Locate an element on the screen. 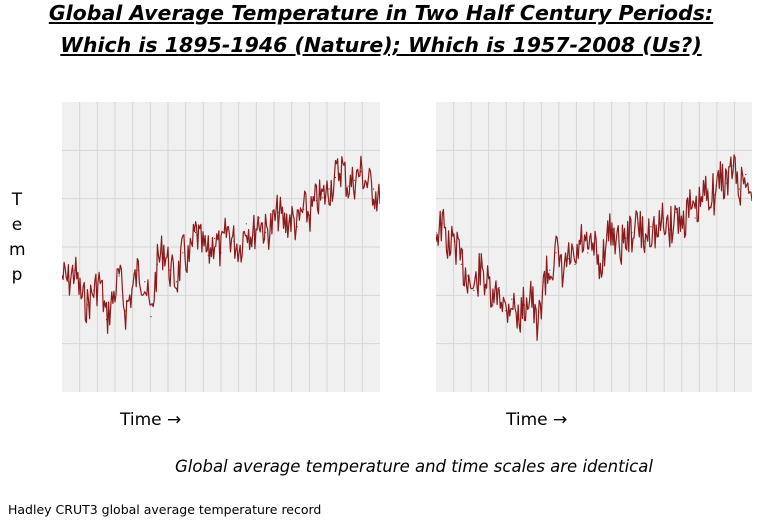 This screenshot has height=523, width=762. y-axis-letter: e is located at coordinates (17, 225).